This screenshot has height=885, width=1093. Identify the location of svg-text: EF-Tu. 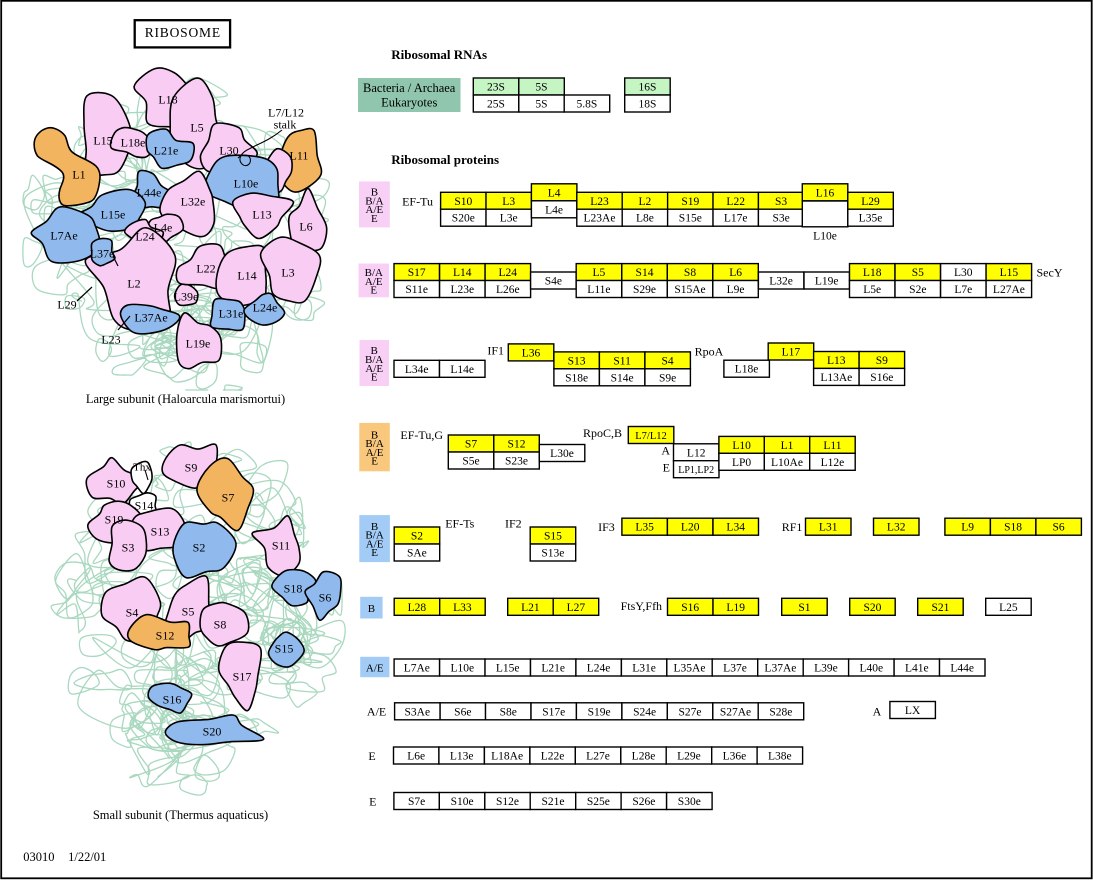
(417, 201).